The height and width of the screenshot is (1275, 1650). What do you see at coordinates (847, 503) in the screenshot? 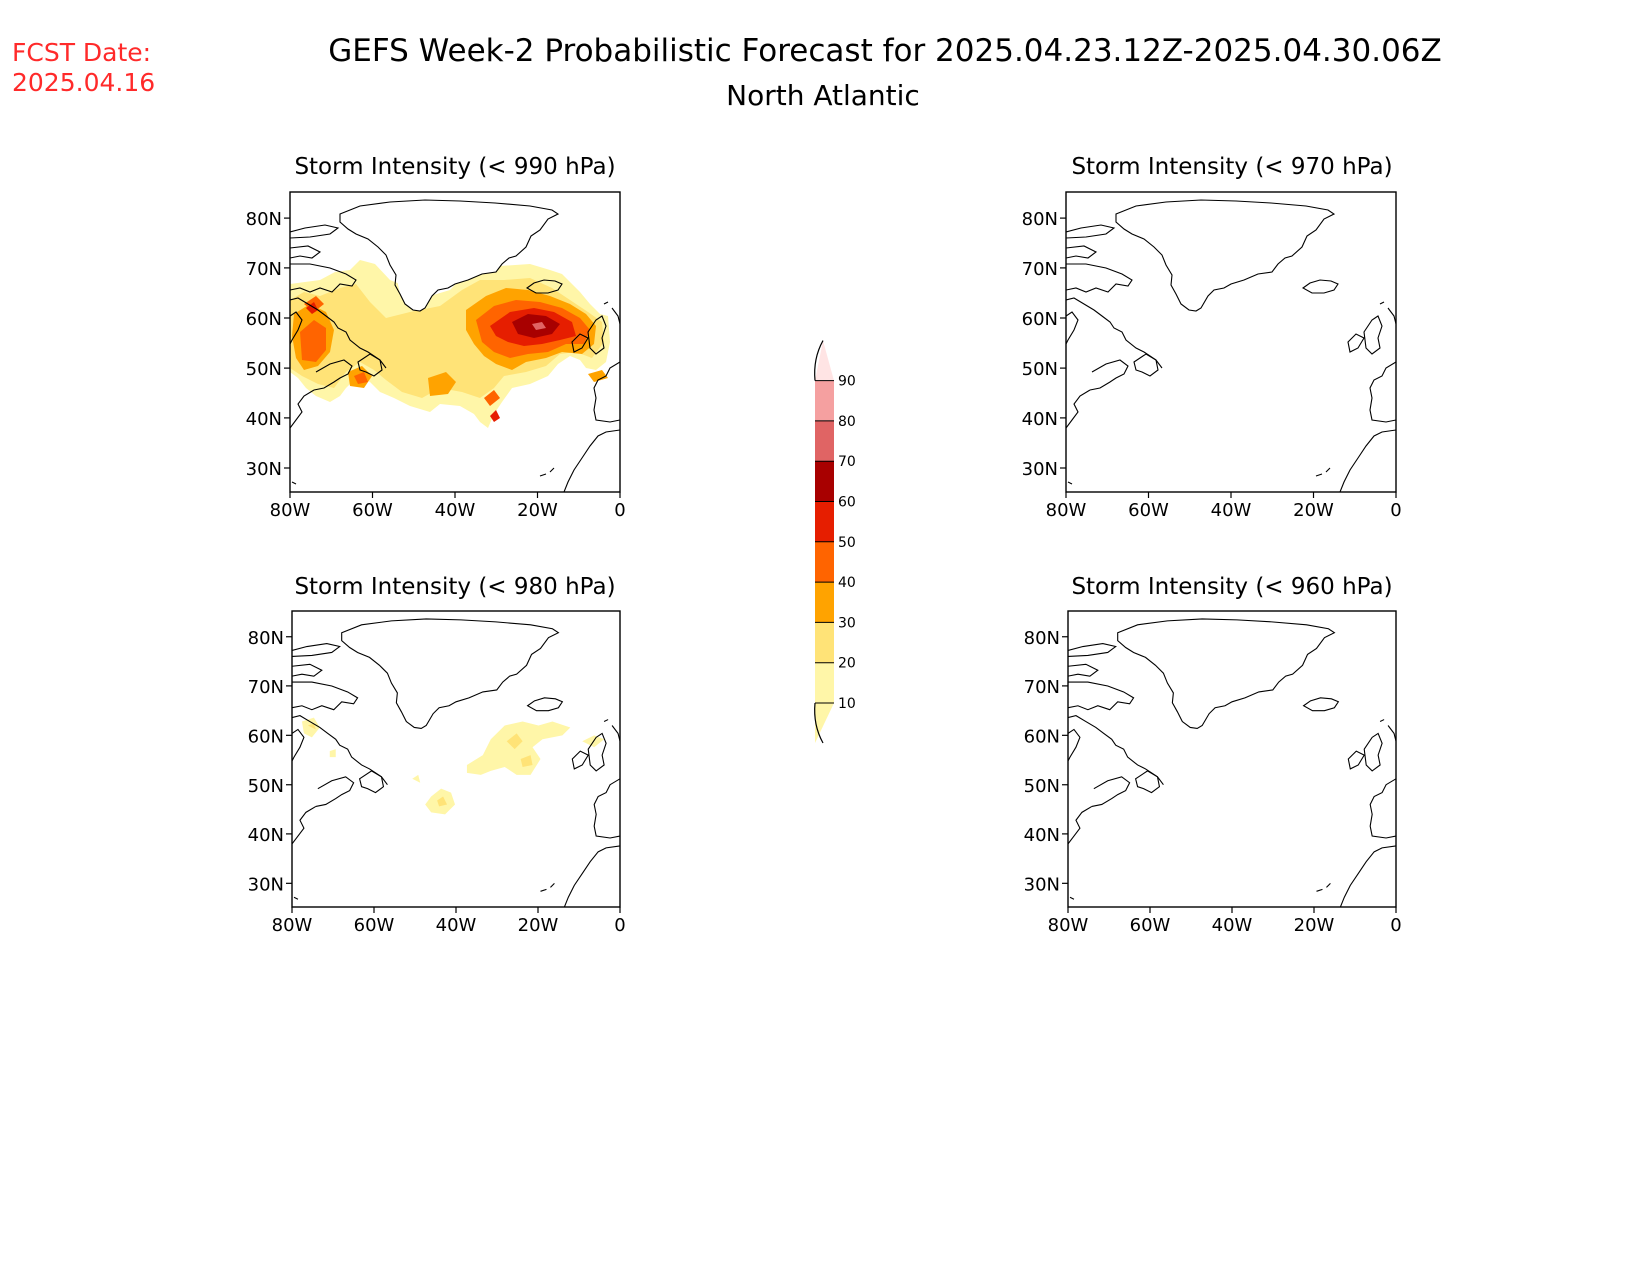
I see `colorbar-label: 60` at bounding box center [847, 503].